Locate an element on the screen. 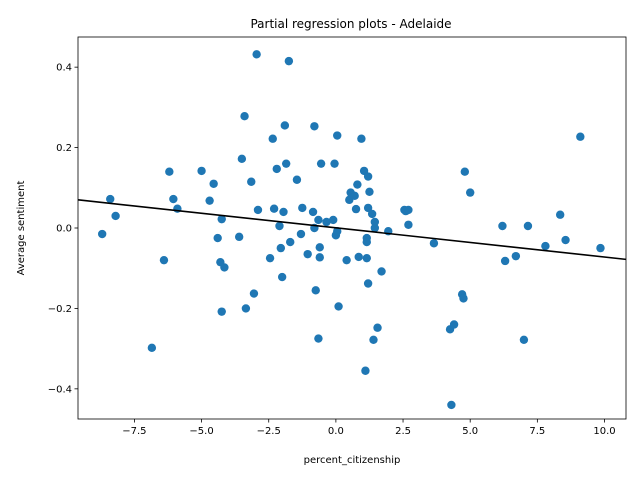  x-tick-label: −7.5 is located at coordinates (134, 431).